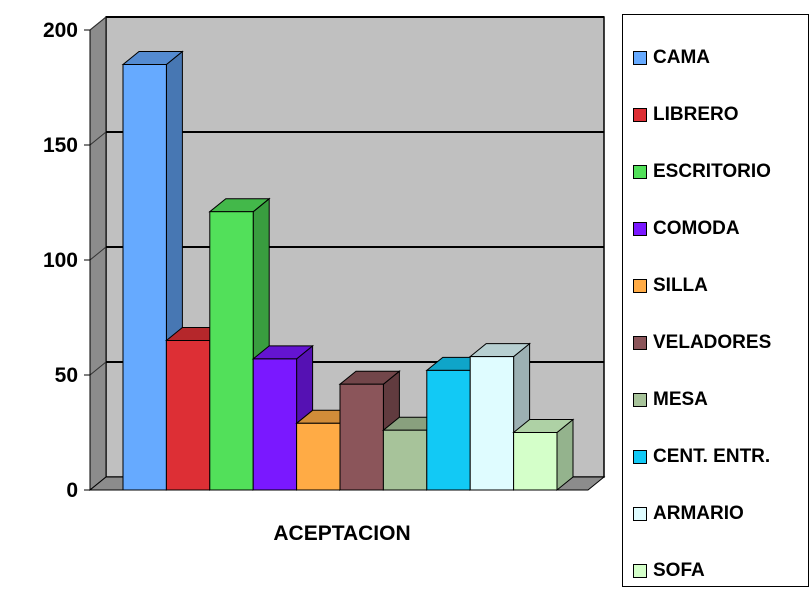 The width and height of the screenshot is (811, 589). I want to click on legend-item: MESA, so click(670, 400).